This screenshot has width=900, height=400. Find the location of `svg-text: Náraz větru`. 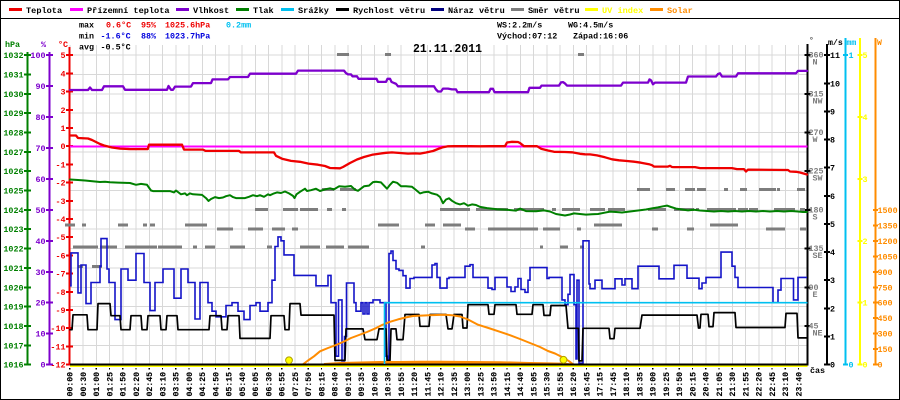

svg-text: Náraz větru is located at coordinates (476, 11).